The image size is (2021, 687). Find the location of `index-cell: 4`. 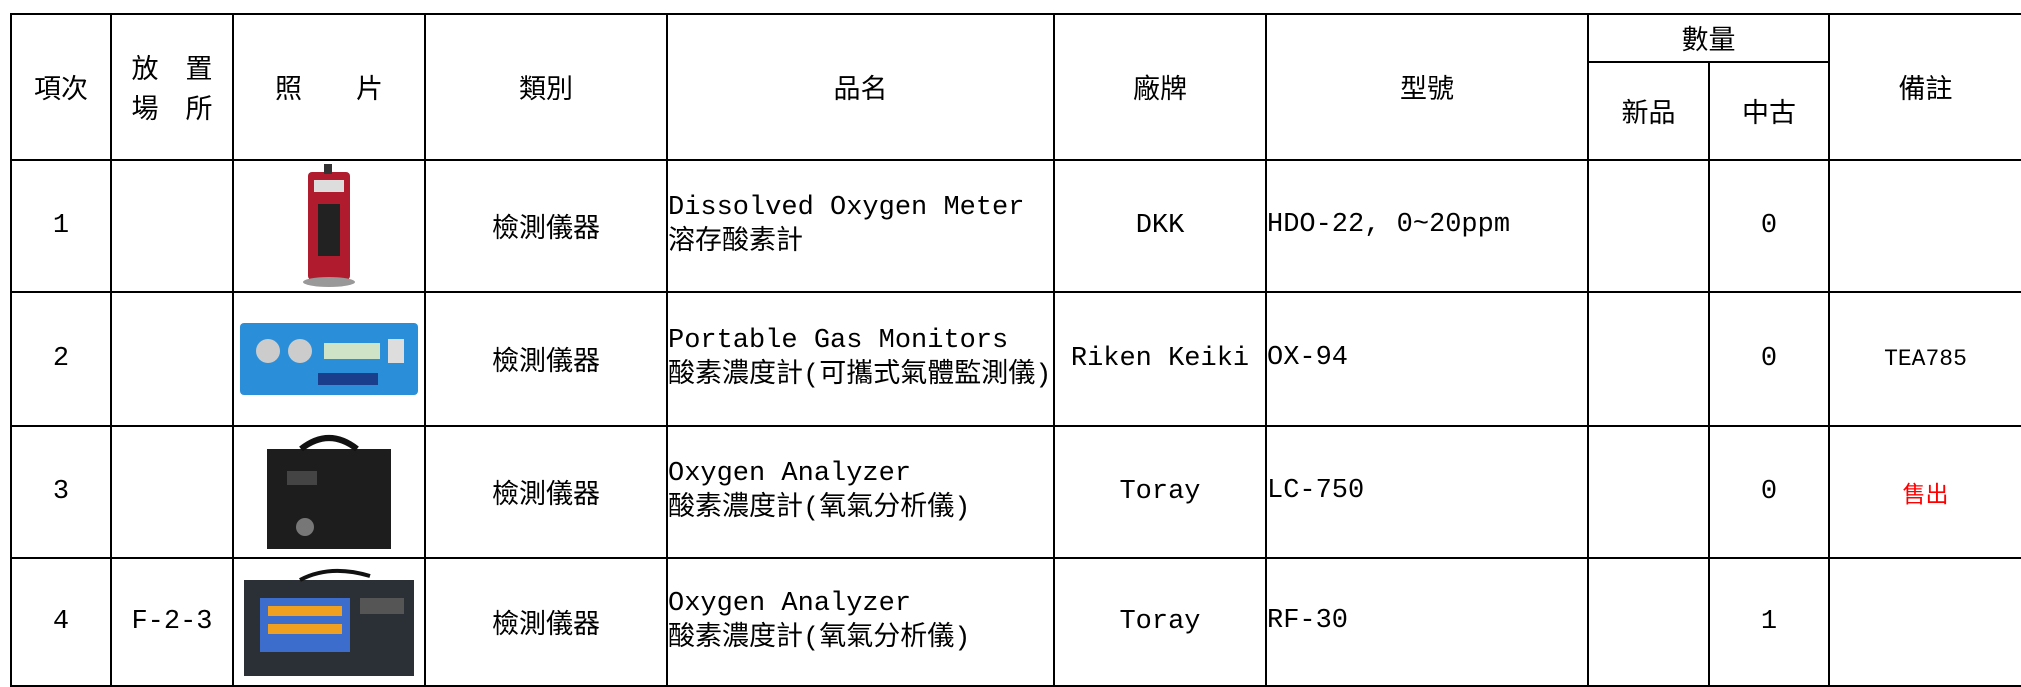

index-cell: 4 is located at coordinates (61, 622).